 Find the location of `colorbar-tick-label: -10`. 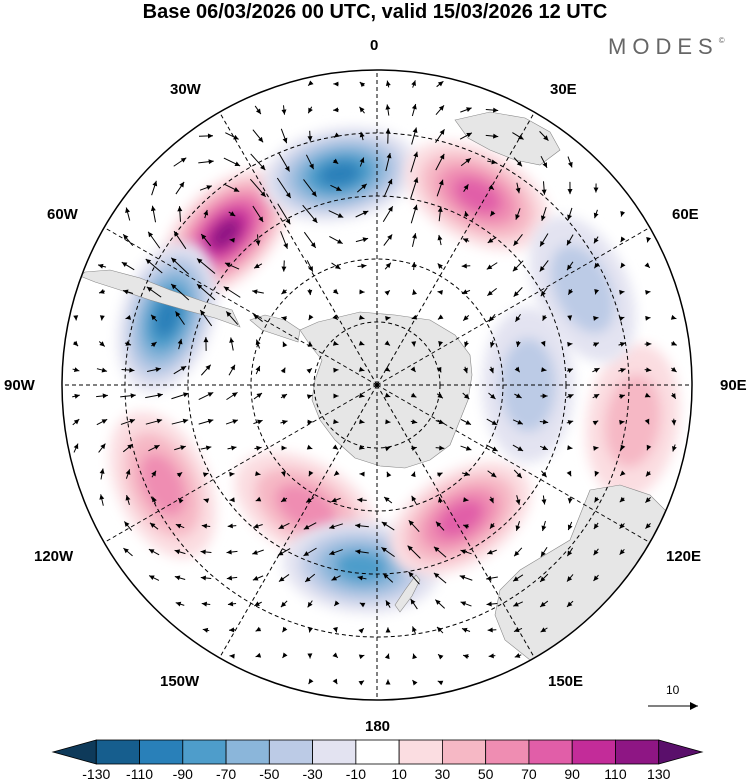

colorbar-tick-label: -10 is located at coordinates (355, 774).